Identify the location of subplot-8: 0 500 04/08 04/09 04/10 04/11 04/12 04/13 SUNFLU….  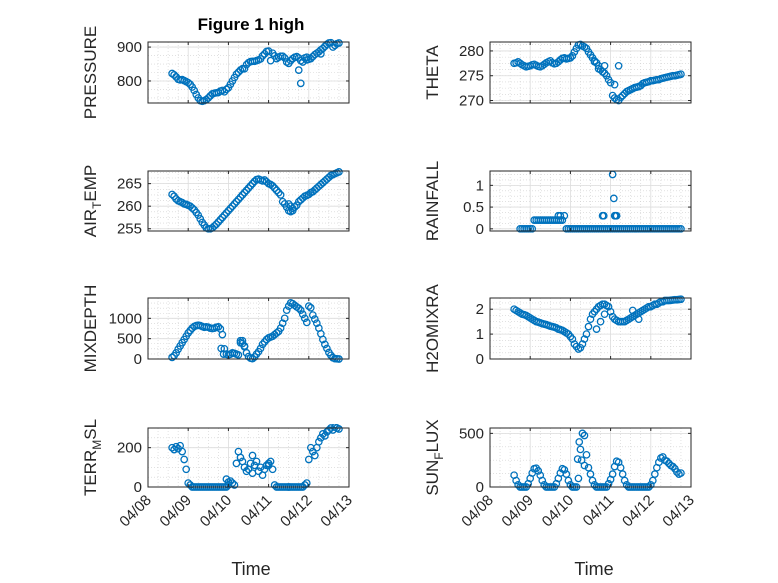
(560, 474).